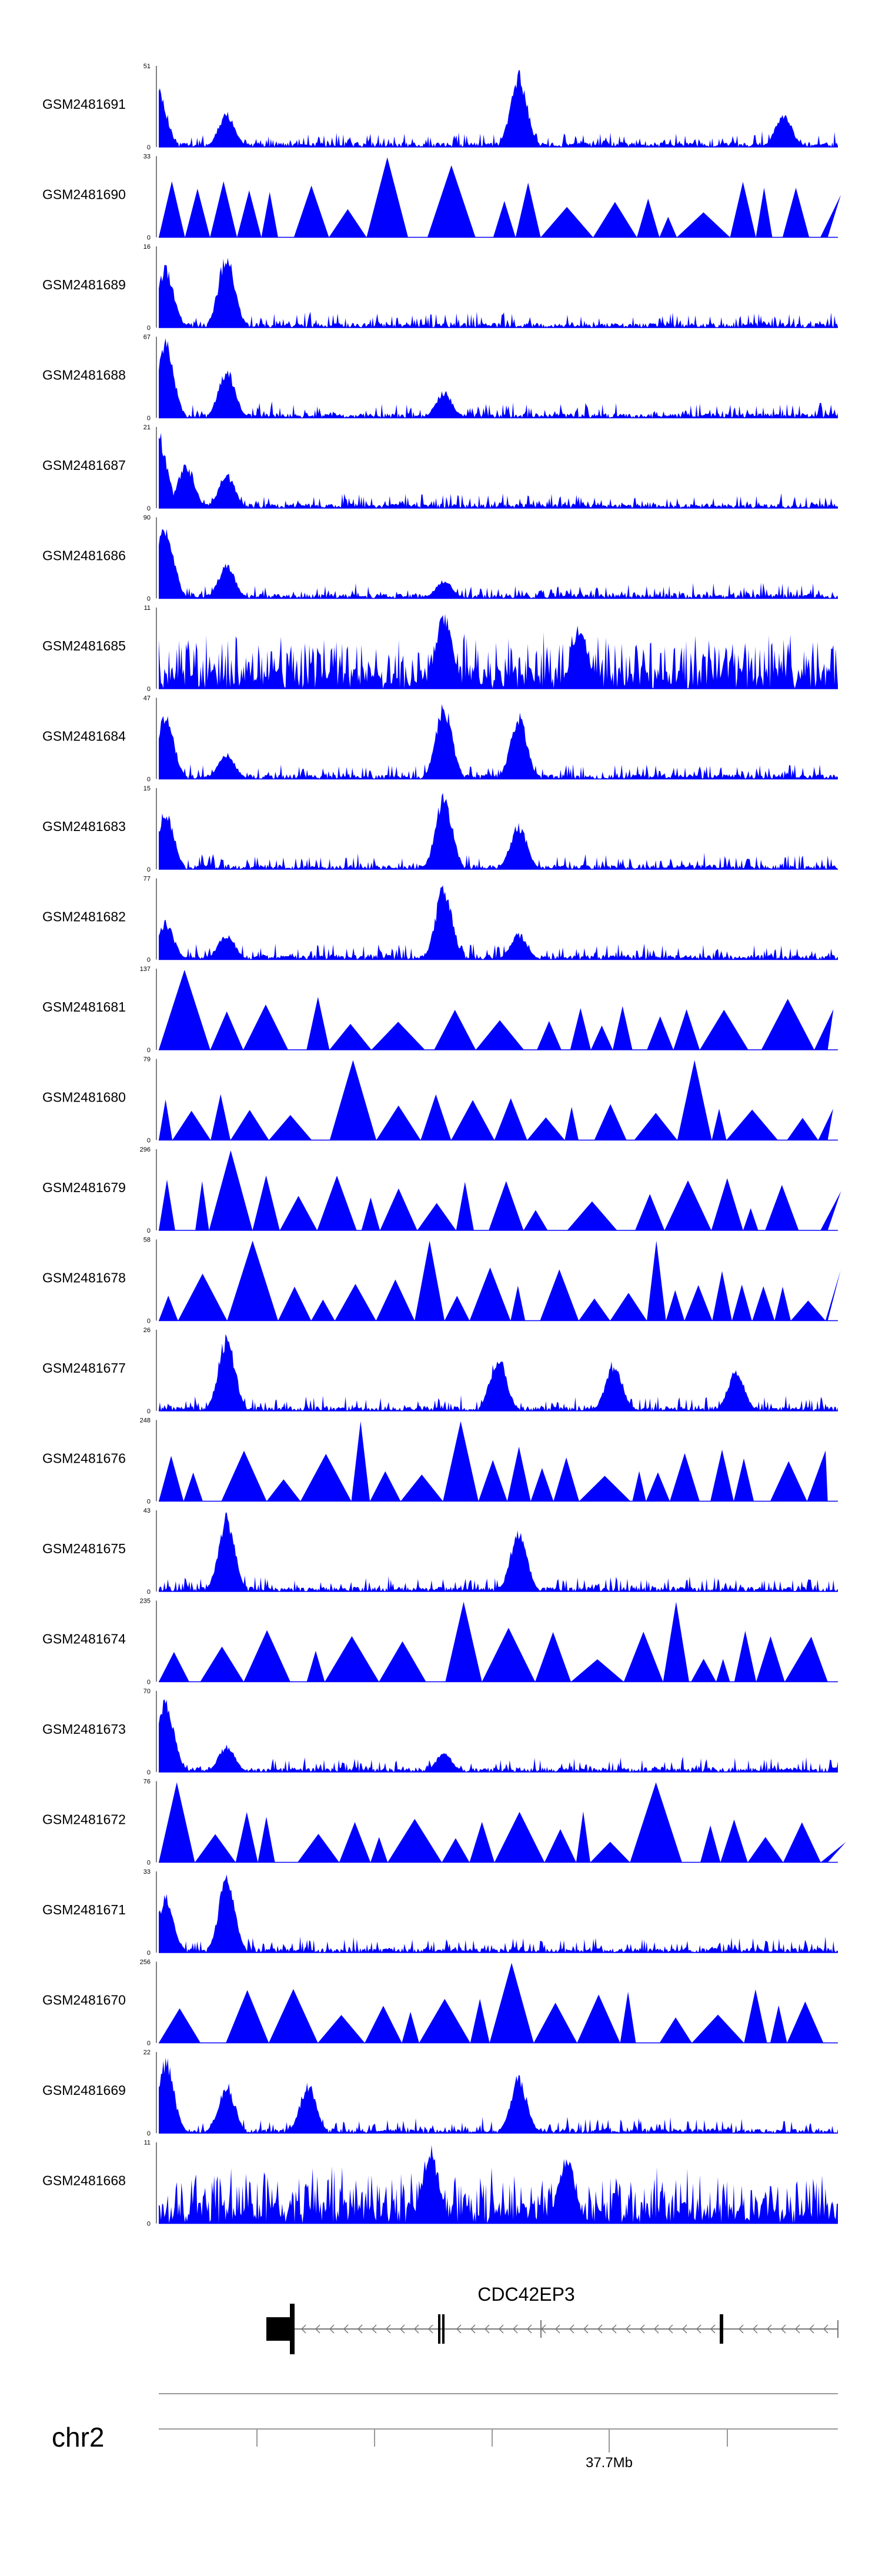  What do you see at coordinates (278, 2329) in the screenshot?
I see `gene-utr-block` at bounding box center [278, 2329].